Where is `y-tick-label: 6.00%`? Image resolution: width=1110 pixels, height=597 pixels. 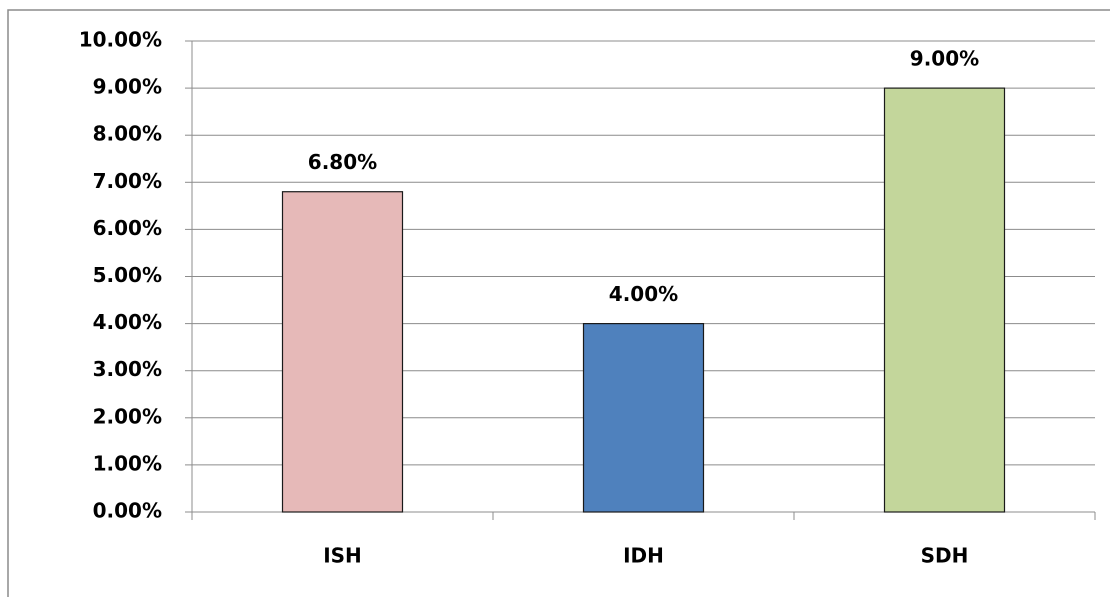
y-tick-label: 6.00% is located at coordinates (127, 228).